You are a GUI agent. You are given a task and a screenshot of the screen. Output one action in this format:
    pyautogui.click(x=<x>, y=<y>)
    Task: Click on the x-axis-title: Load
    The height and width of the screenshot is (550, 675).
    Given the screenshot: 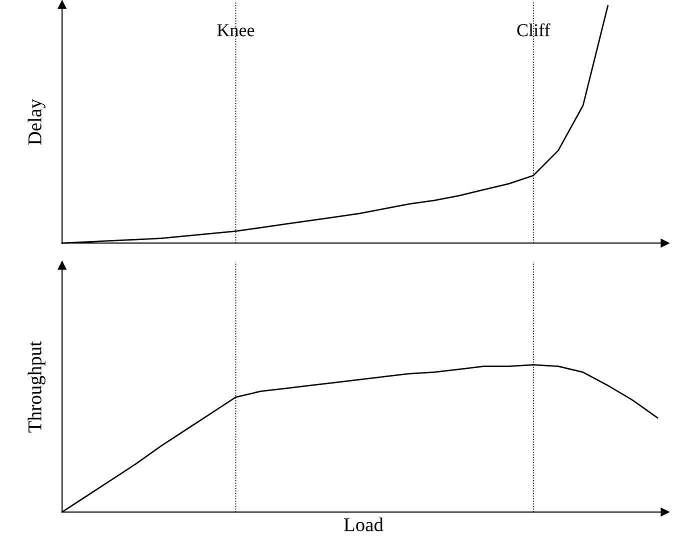 What is the action you would take?
    pyautogui.click(x=364, y=525)
    